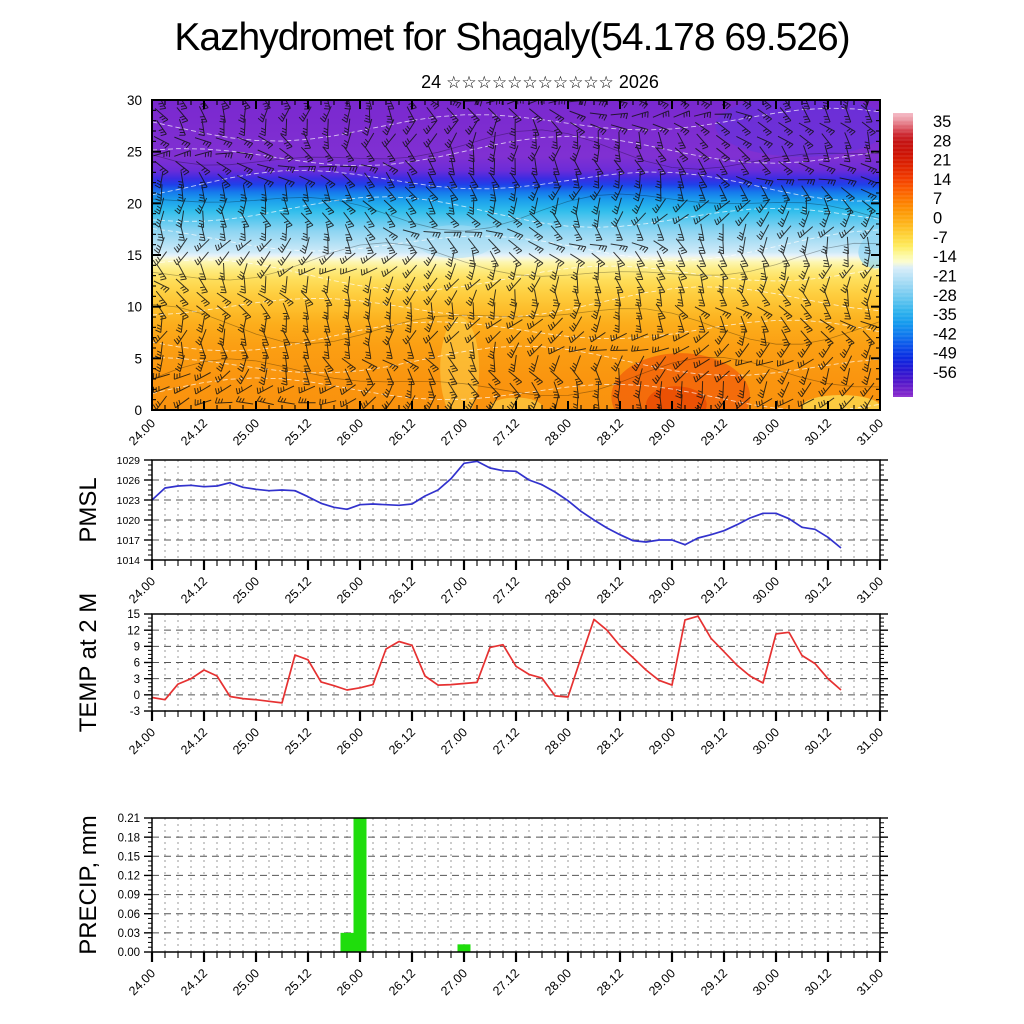 The image size is (1024, 1024). What do you see at coordinates (945, 276) in the screenshot?
I see `colorbar-label: -21` at bounding box center [945, 276].